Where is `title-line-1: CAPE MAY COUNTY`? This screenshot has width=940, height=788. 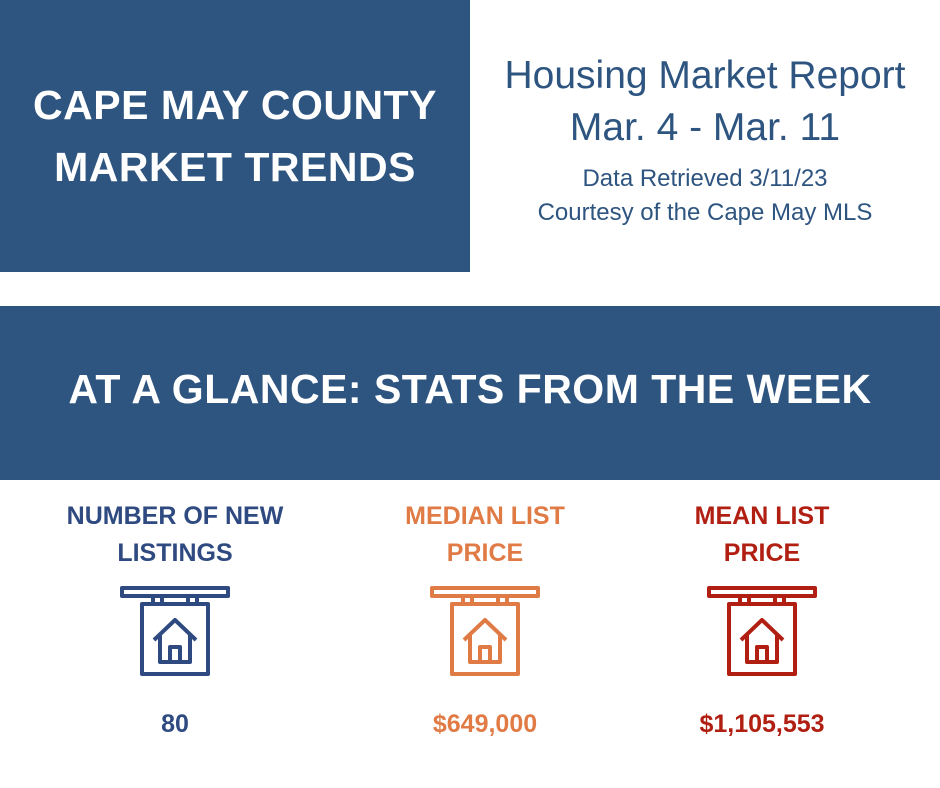
title-line-1: CAPE MAY COUNTY is located at coordinates (235, 105).